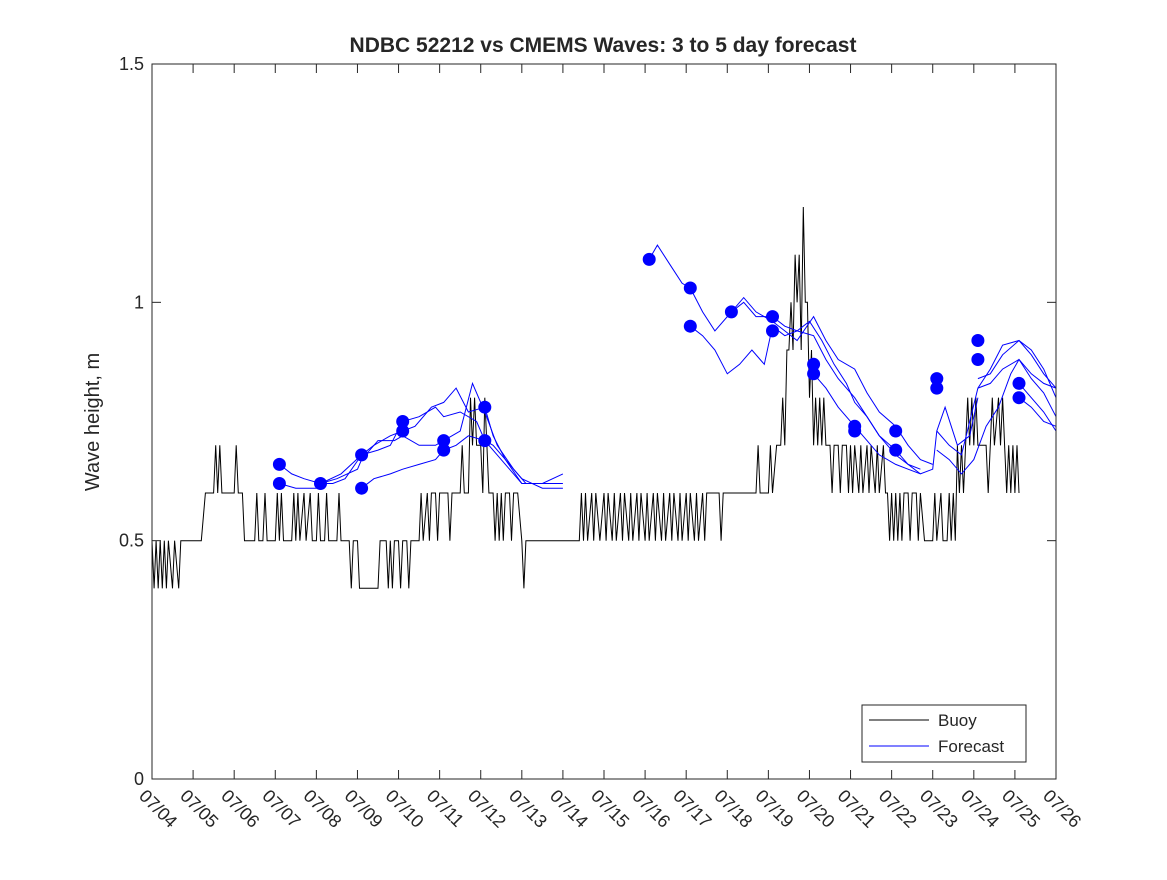  I want to click on y-tick-label: 1.5, so click(131, 64).